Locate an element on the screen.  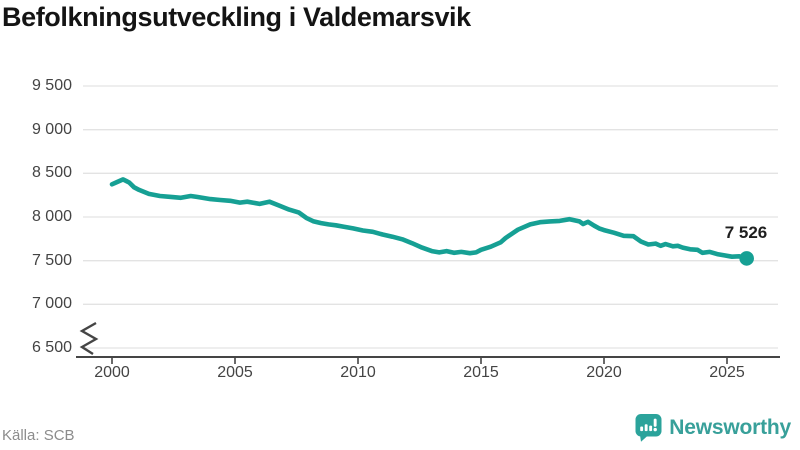
y-tick-label: 9 000 is located at coordinates (51, 129).